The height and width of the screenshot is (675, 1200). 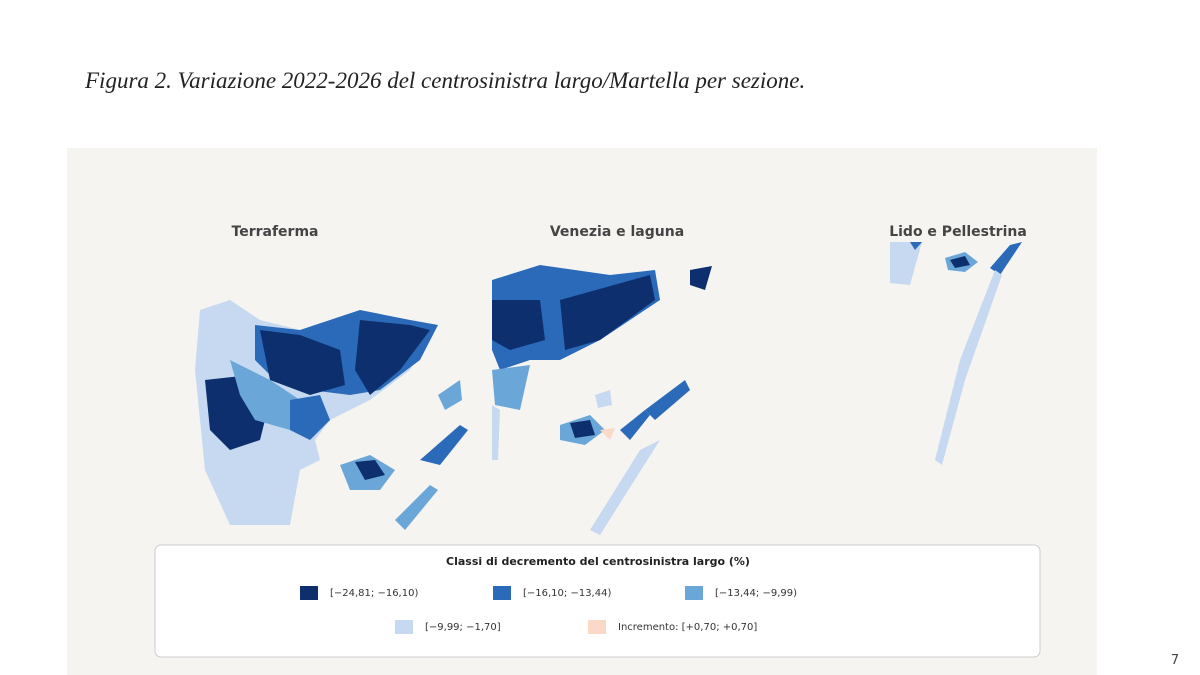 What do you see at coordinates (331, 415) in the screenshot?
I see `map-terraferma` at bounding box center [331, 415].